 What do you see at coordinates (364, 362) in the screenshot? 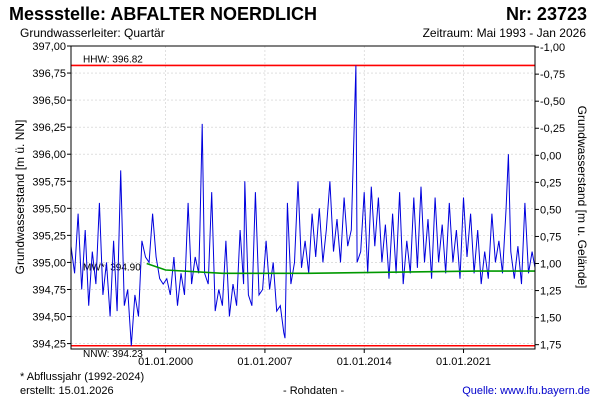
I see `x-tick-label: 01.01.2014` at bounding box center [364, 362].